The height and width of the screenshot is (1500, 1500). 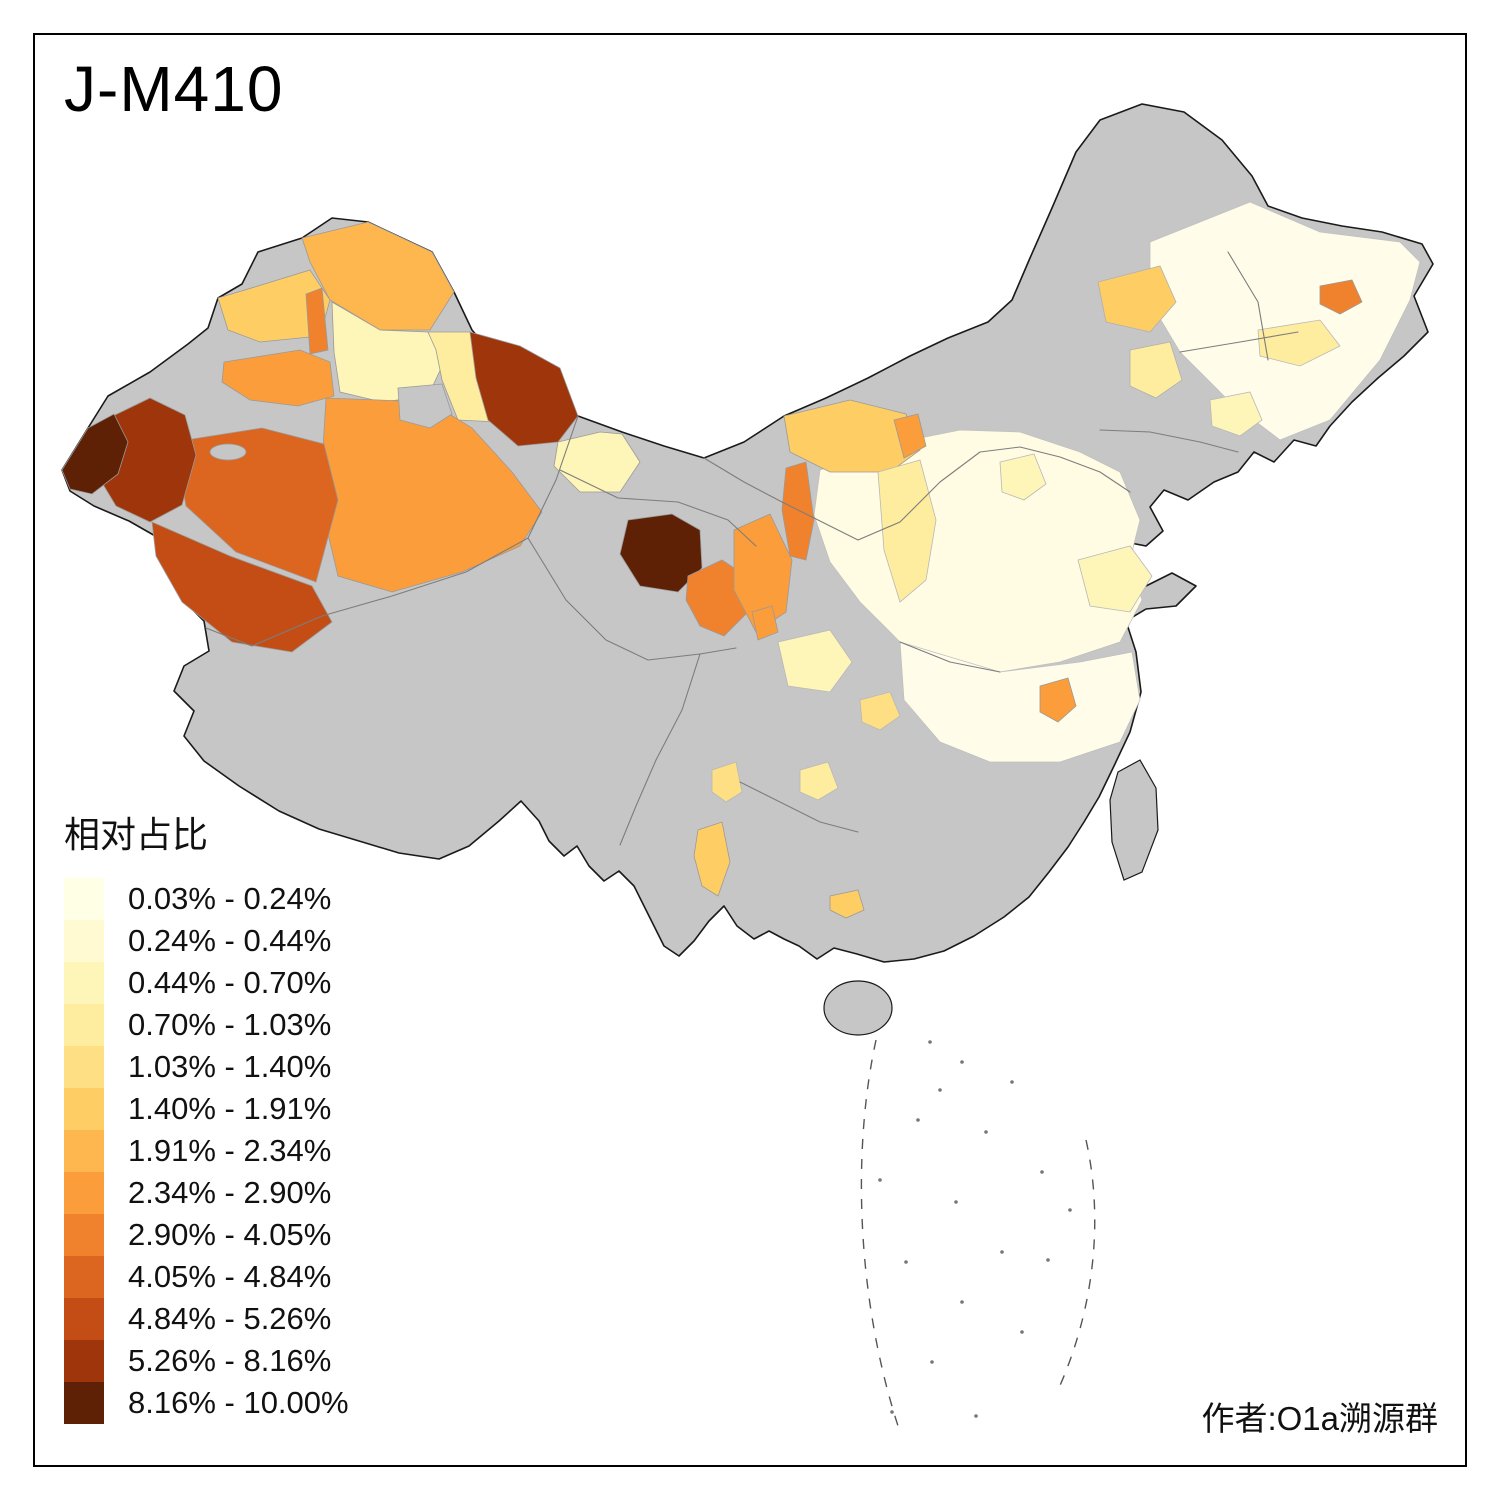 What do you see at coordinates (950, 657) in the screenshot?
I see `boundary-central` at bounding box center [950, 657].